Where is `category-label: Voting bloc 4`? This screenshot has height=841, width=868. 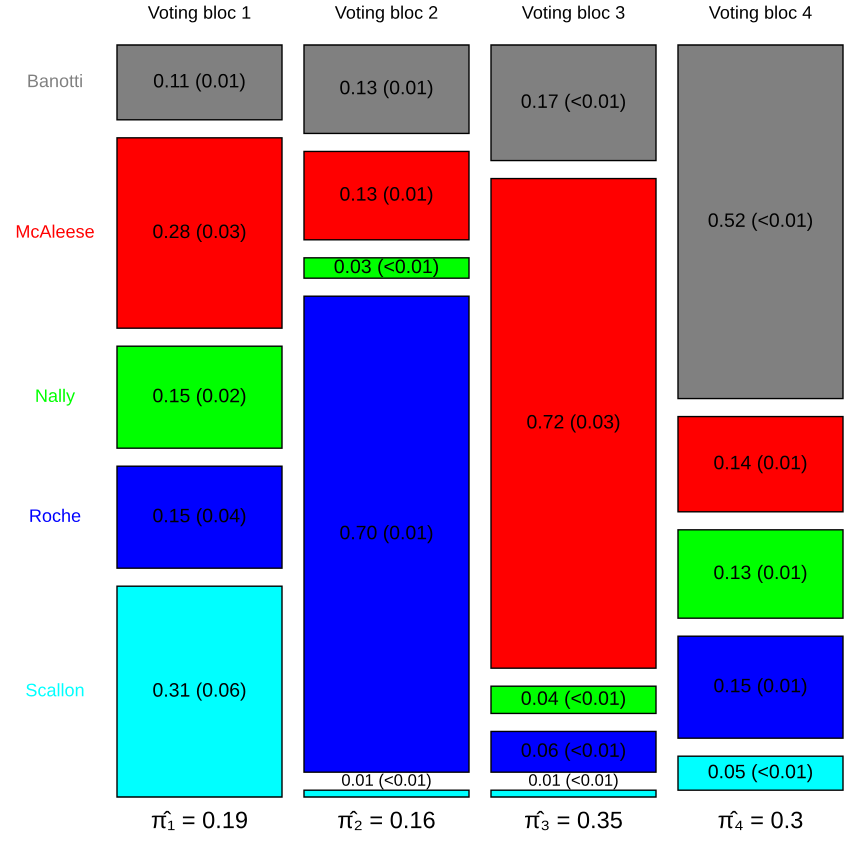 category-label: Voting bloc 4 is located at coordinates (760, 14).